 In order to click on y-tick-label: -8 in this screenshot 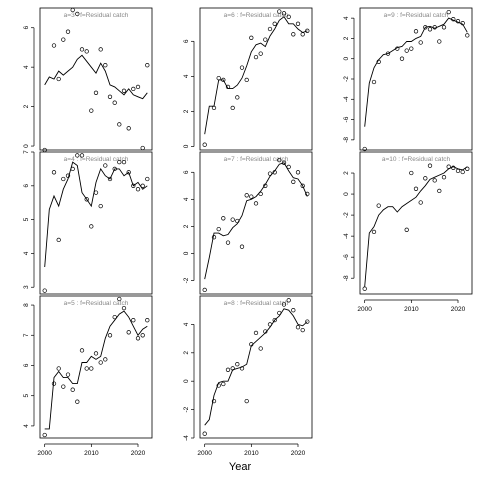, I will do `click(346, 140)`.